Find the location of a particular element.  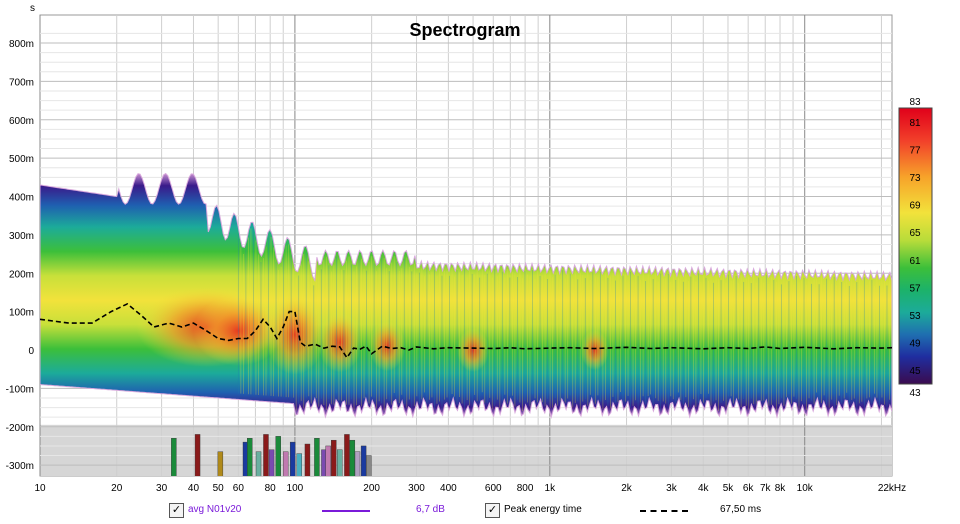

x-tick-label: 4k is located at coordinates (704, 488).